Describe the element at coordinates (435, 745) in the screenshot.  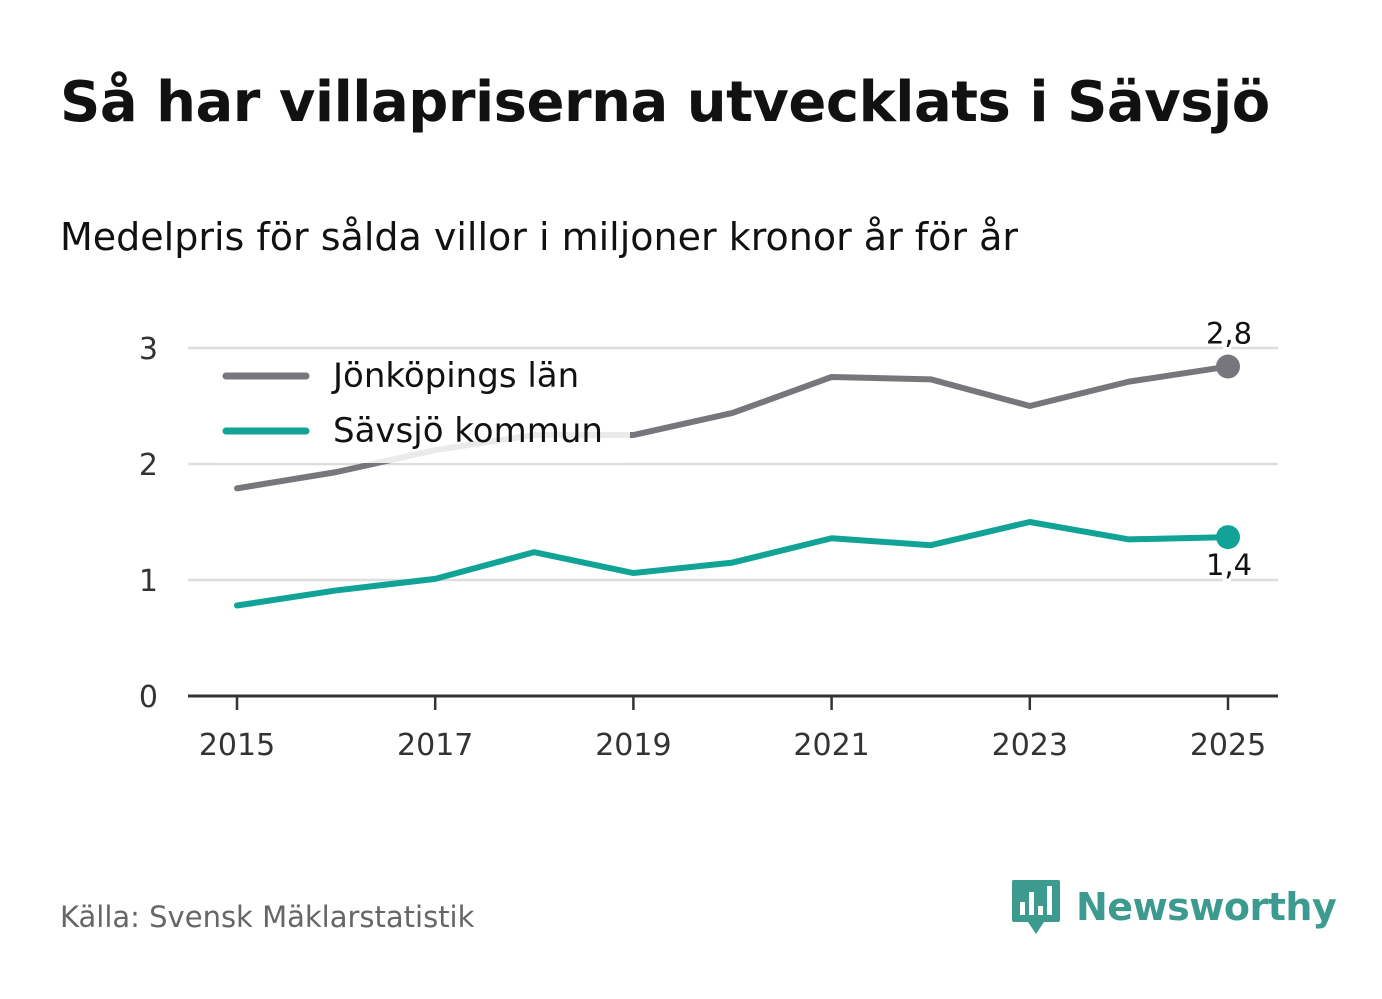
I see `x-tick-label: 2017` at that location.